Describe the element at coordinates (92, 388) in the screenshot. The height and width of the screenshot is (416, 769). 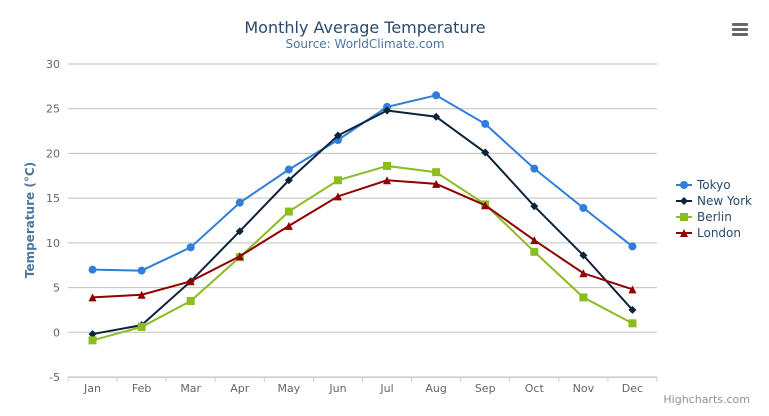
I see `x-tick-label: Jan` at that location.